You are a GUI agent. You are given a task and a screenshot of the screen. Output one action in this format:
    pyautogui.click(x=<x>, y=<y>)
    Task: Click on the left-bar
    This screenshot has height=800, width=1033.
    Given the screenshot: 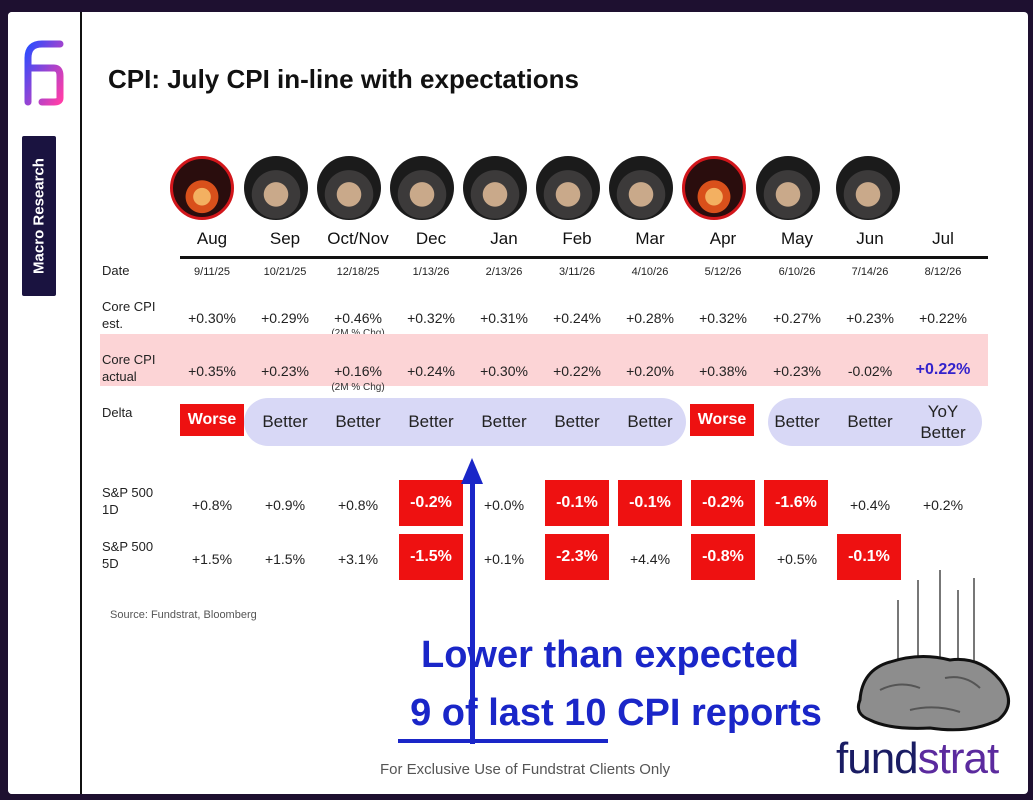 What is the action you would take?
    pyautogui.click(x=44, y=403)
    